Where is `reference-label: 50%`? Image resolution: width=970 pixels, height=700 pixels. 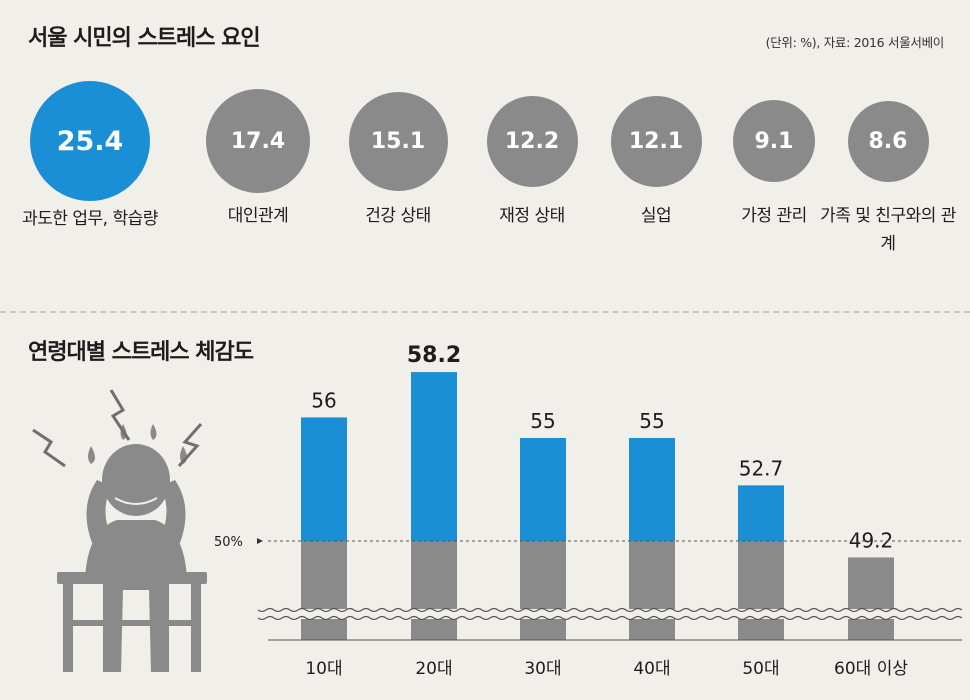
reference-label: 50% is located at coordinates (228, 542).